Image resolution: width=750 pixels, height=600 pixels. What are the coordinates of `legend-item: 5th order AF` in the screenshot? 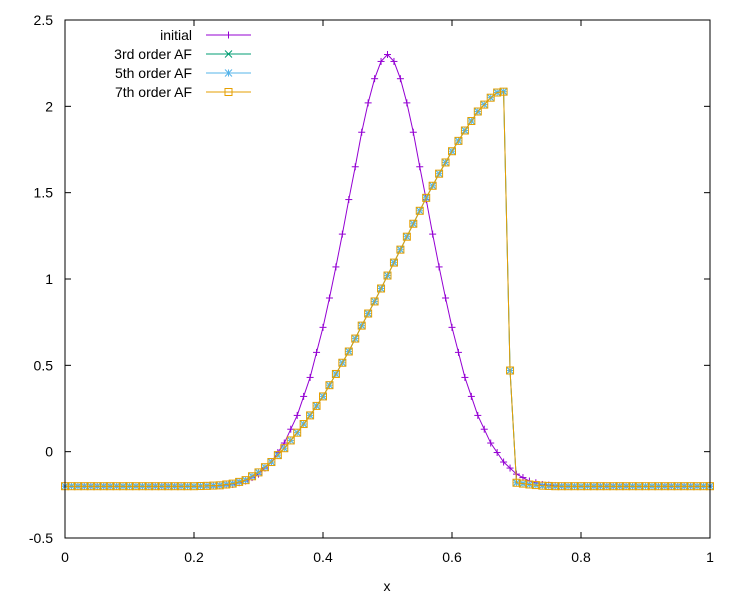 It's located at (183, 73).